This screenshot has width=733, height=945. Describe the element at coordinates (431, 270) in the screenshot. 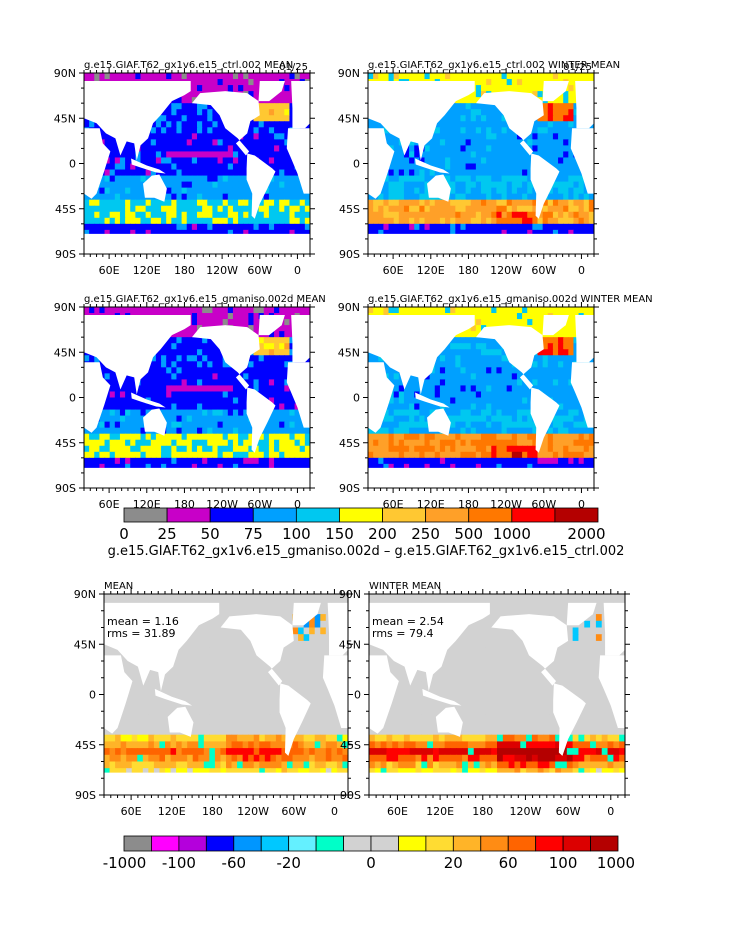

I see `lon-tick-label: 120E` at that location.